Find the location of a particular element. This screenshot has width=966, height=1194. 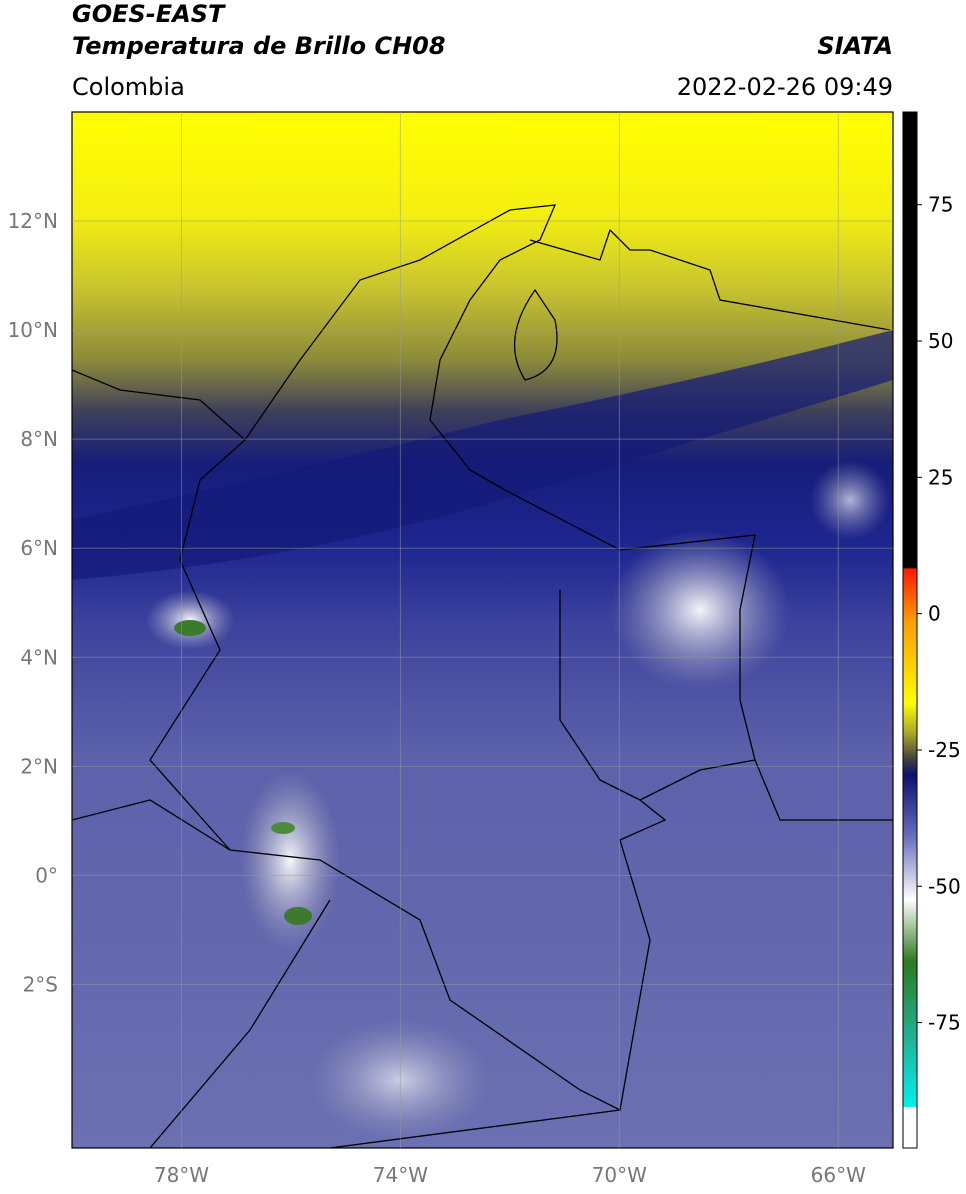

y-tick-label: 2°N is located at coordinates (39, 766).